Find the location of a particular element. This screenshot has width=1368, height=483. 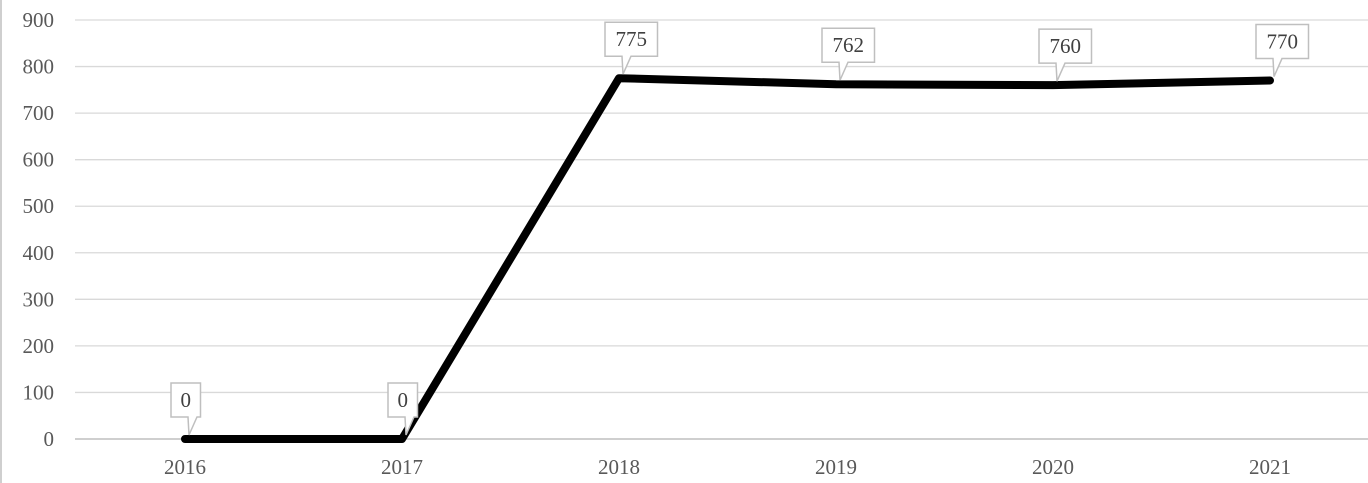

y-tick-label: 900 is located at coordinates (39, 20).